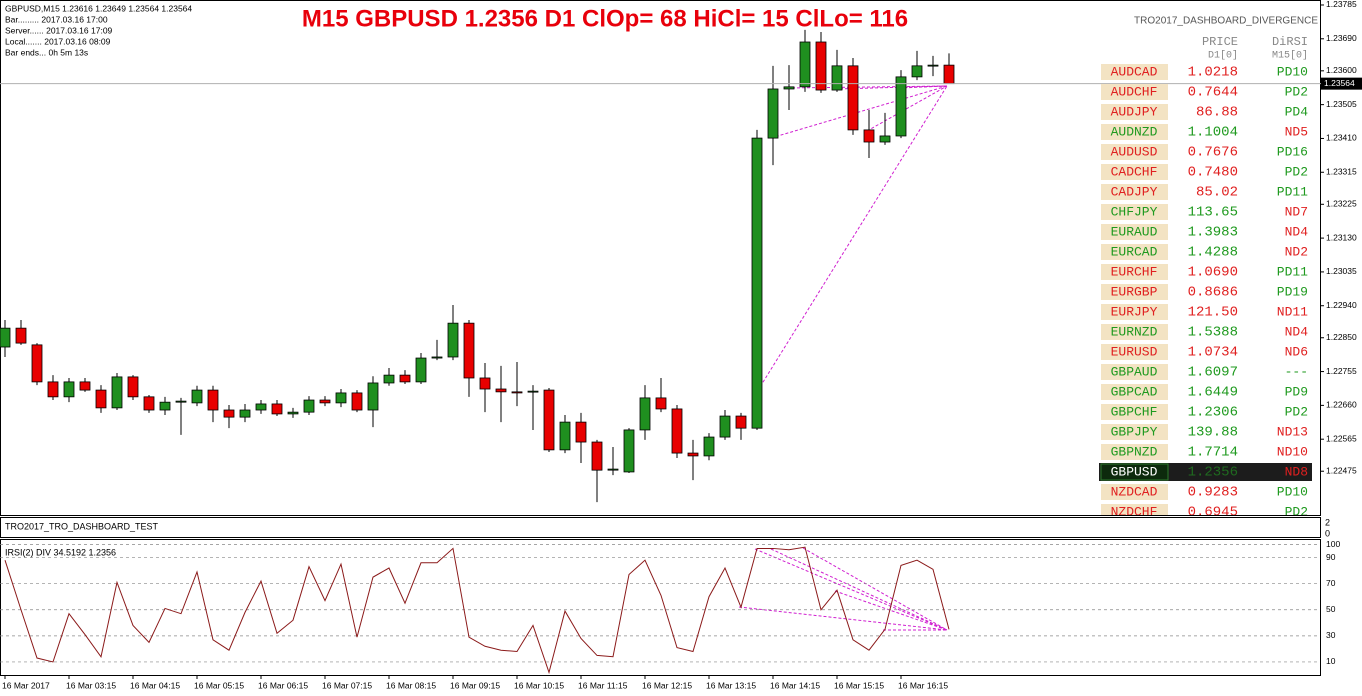 Image resolution: width=1362 pixels, height=696 pixels. I want to click on y-tick-label: 10, so click(1331, 661).